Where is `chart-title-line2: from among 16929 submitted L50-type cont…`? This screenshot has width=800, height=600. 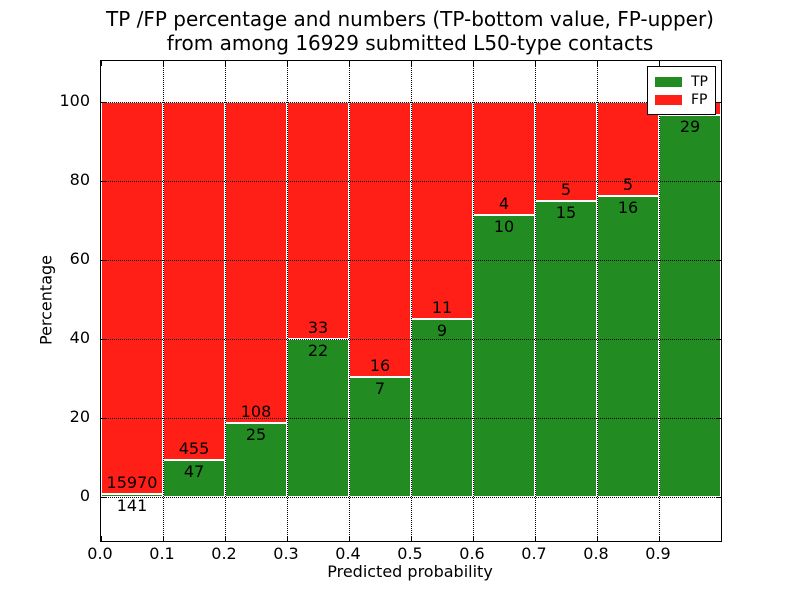
chart-title-line2: from among 16929 submitted L50-type cont… is located at coordinates (410, 43).